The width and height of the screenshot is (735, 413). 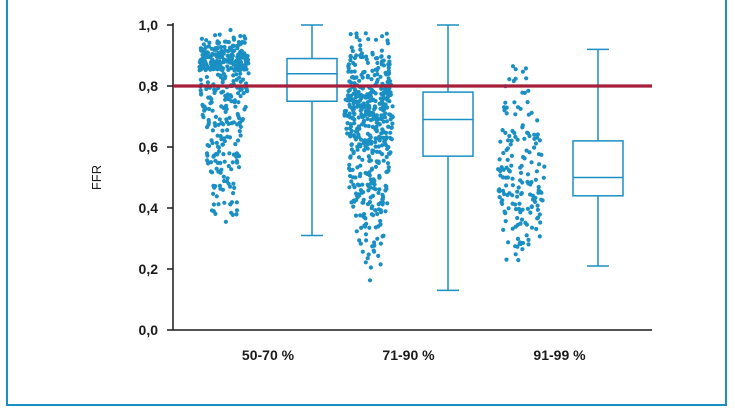 What do you see at coordinates (149, 86) in the screenshot?
I see `y-tick-label: 0,8` at bounding box center [149, 86].